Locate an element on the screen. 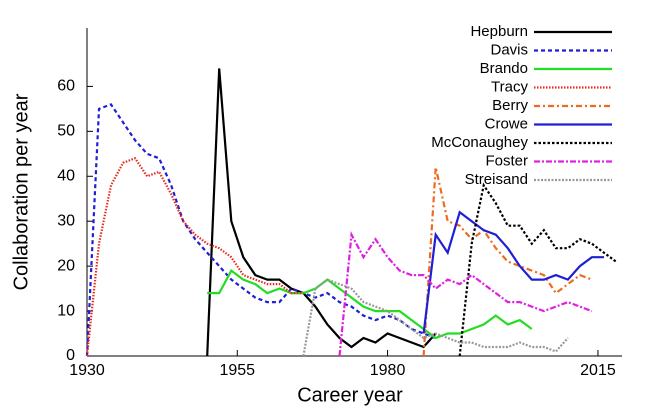 Image resolution: width=654 pixels, height=409 pixels. y-tick-label: 30 is located at coordinates (66, 220).